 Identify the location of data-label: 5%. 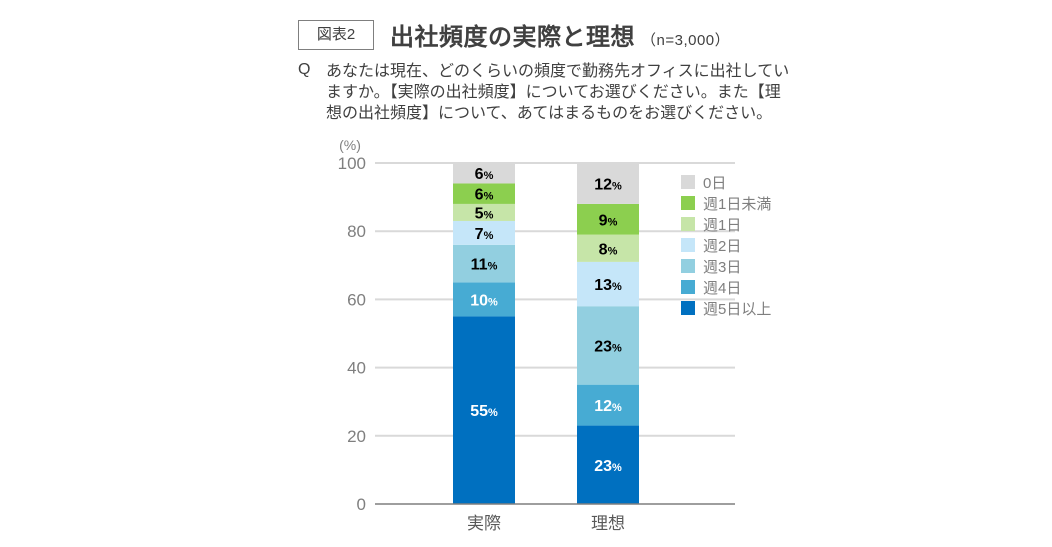
(484, 213).